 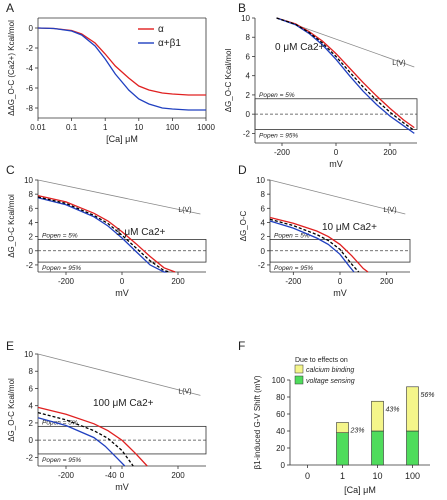 What do you see at coordinates (169, 43) in the screenshot?
I see `panel-a-legend-label: α+β1` at bounding box center [169, 43].